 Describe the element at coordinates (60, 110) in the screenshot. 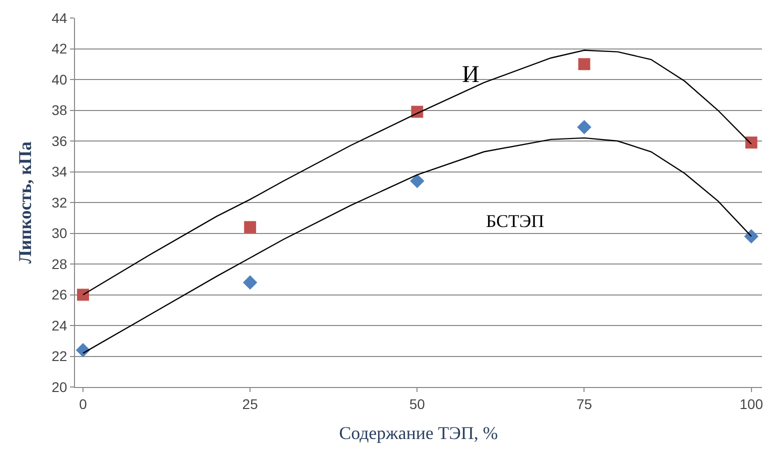

I see `y-tick-label: 38` at that location.